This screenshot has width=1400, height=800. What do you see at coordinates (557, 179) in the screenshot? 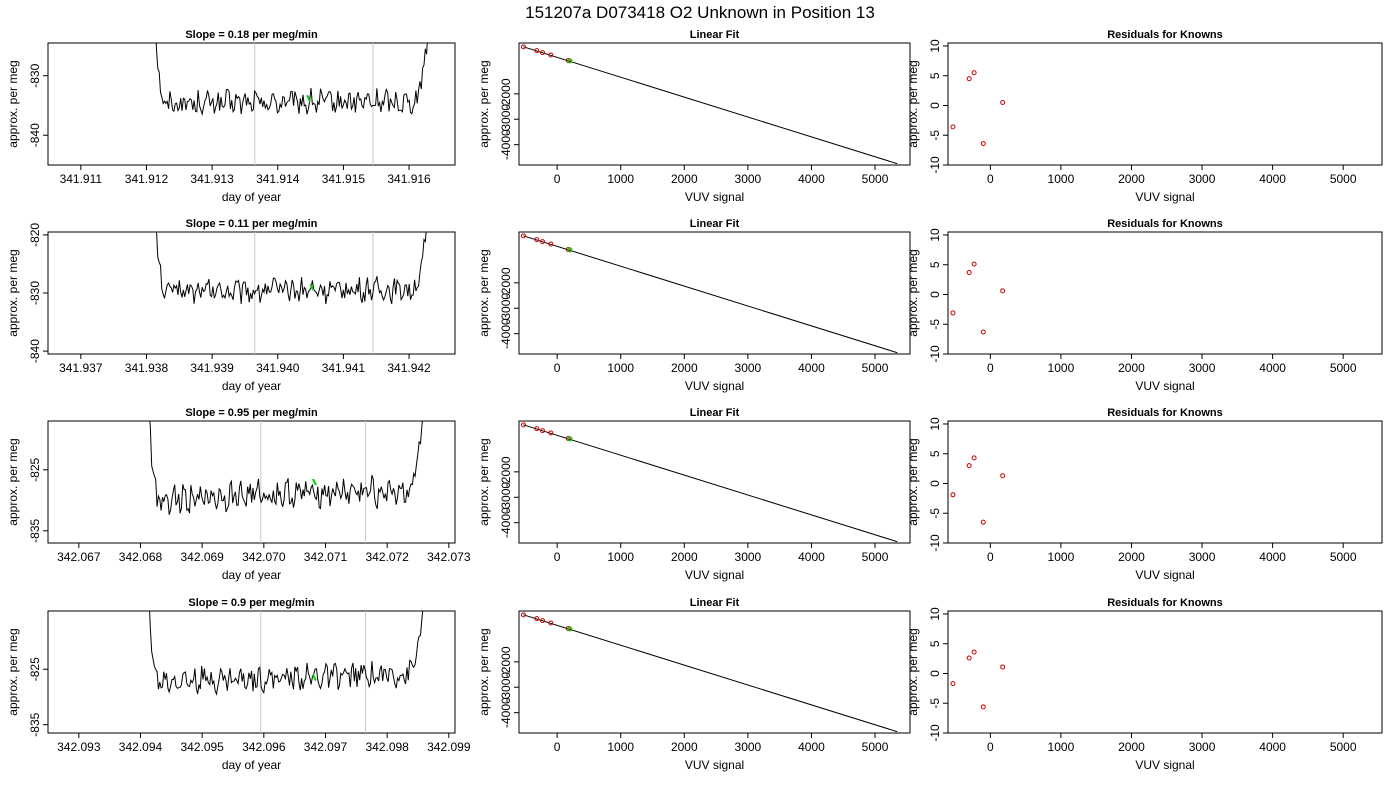
I see `x-tick-label: 0` at bounding box center [557, 179].